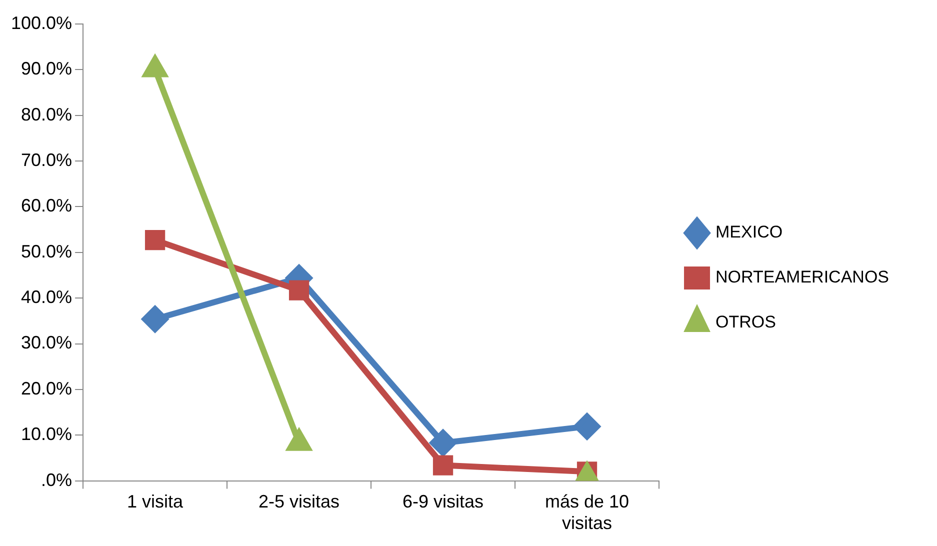  What do you see at coordinates (749, 232) in the screenshot?
I see `legend-label: MEXICO` at bounding box center [749, 232].